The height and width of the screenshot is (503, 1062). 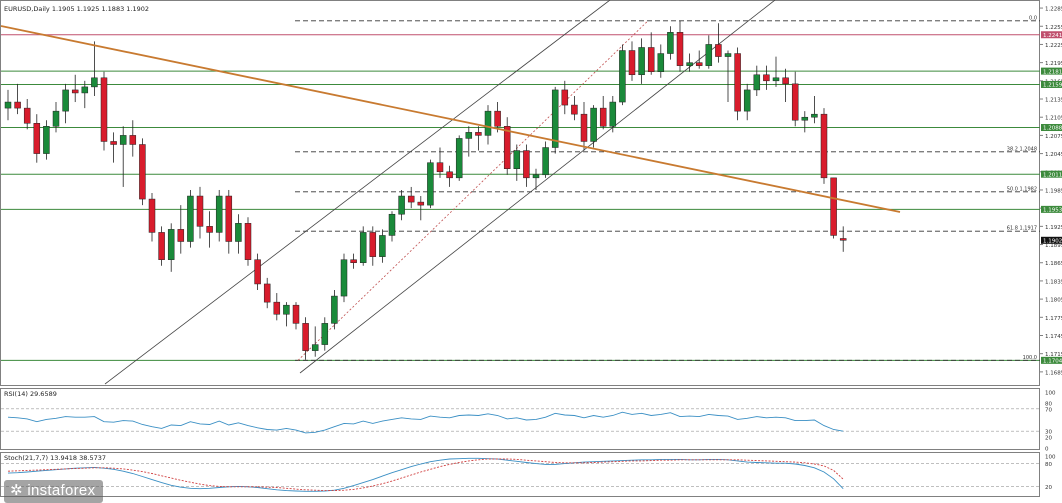 I want to click on current-price-tag, so click(x=1051, y=240).